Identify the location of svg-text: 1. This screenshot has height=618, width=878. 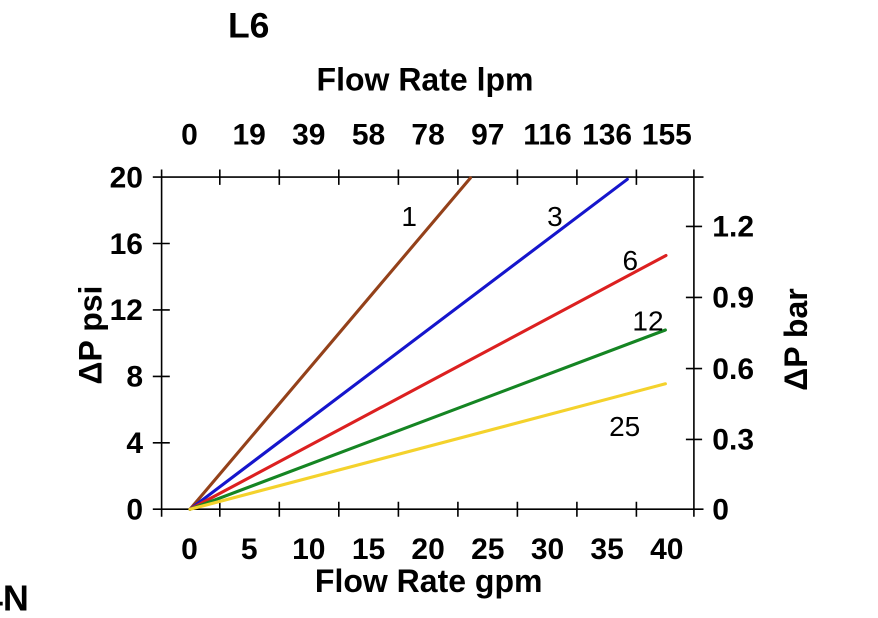
(409, 216).